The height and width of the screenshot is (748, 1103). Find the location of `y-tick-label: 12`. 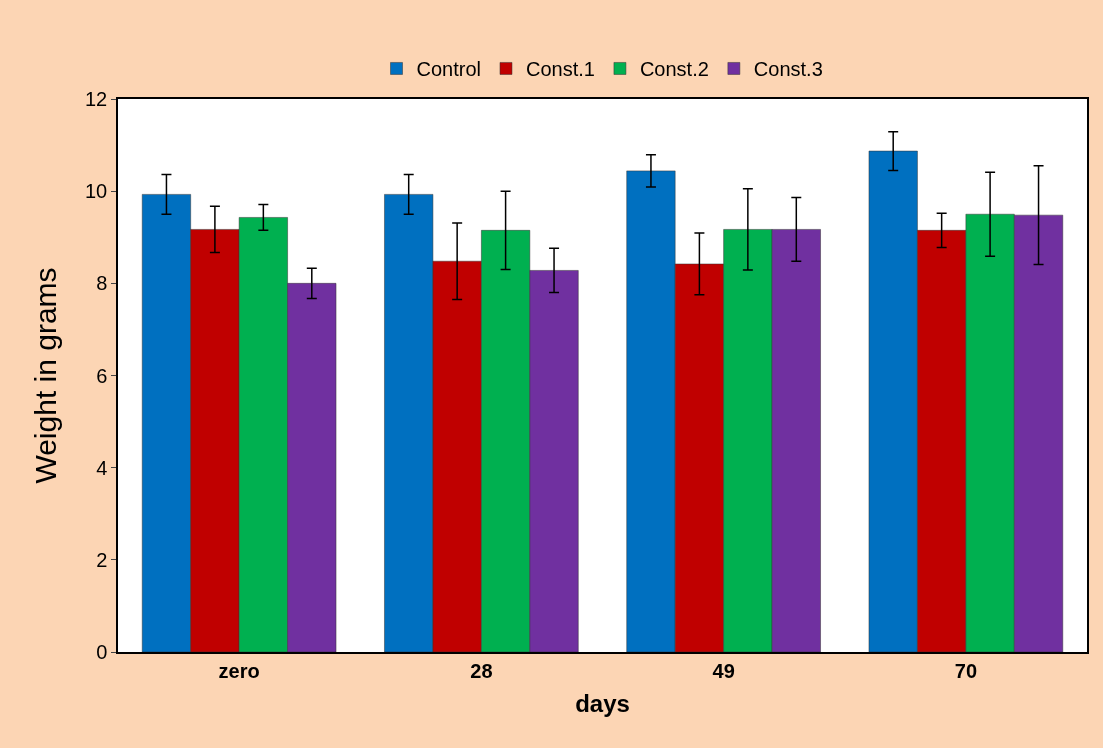

y-tick-label: 12 is located at coordinates (96, 99).